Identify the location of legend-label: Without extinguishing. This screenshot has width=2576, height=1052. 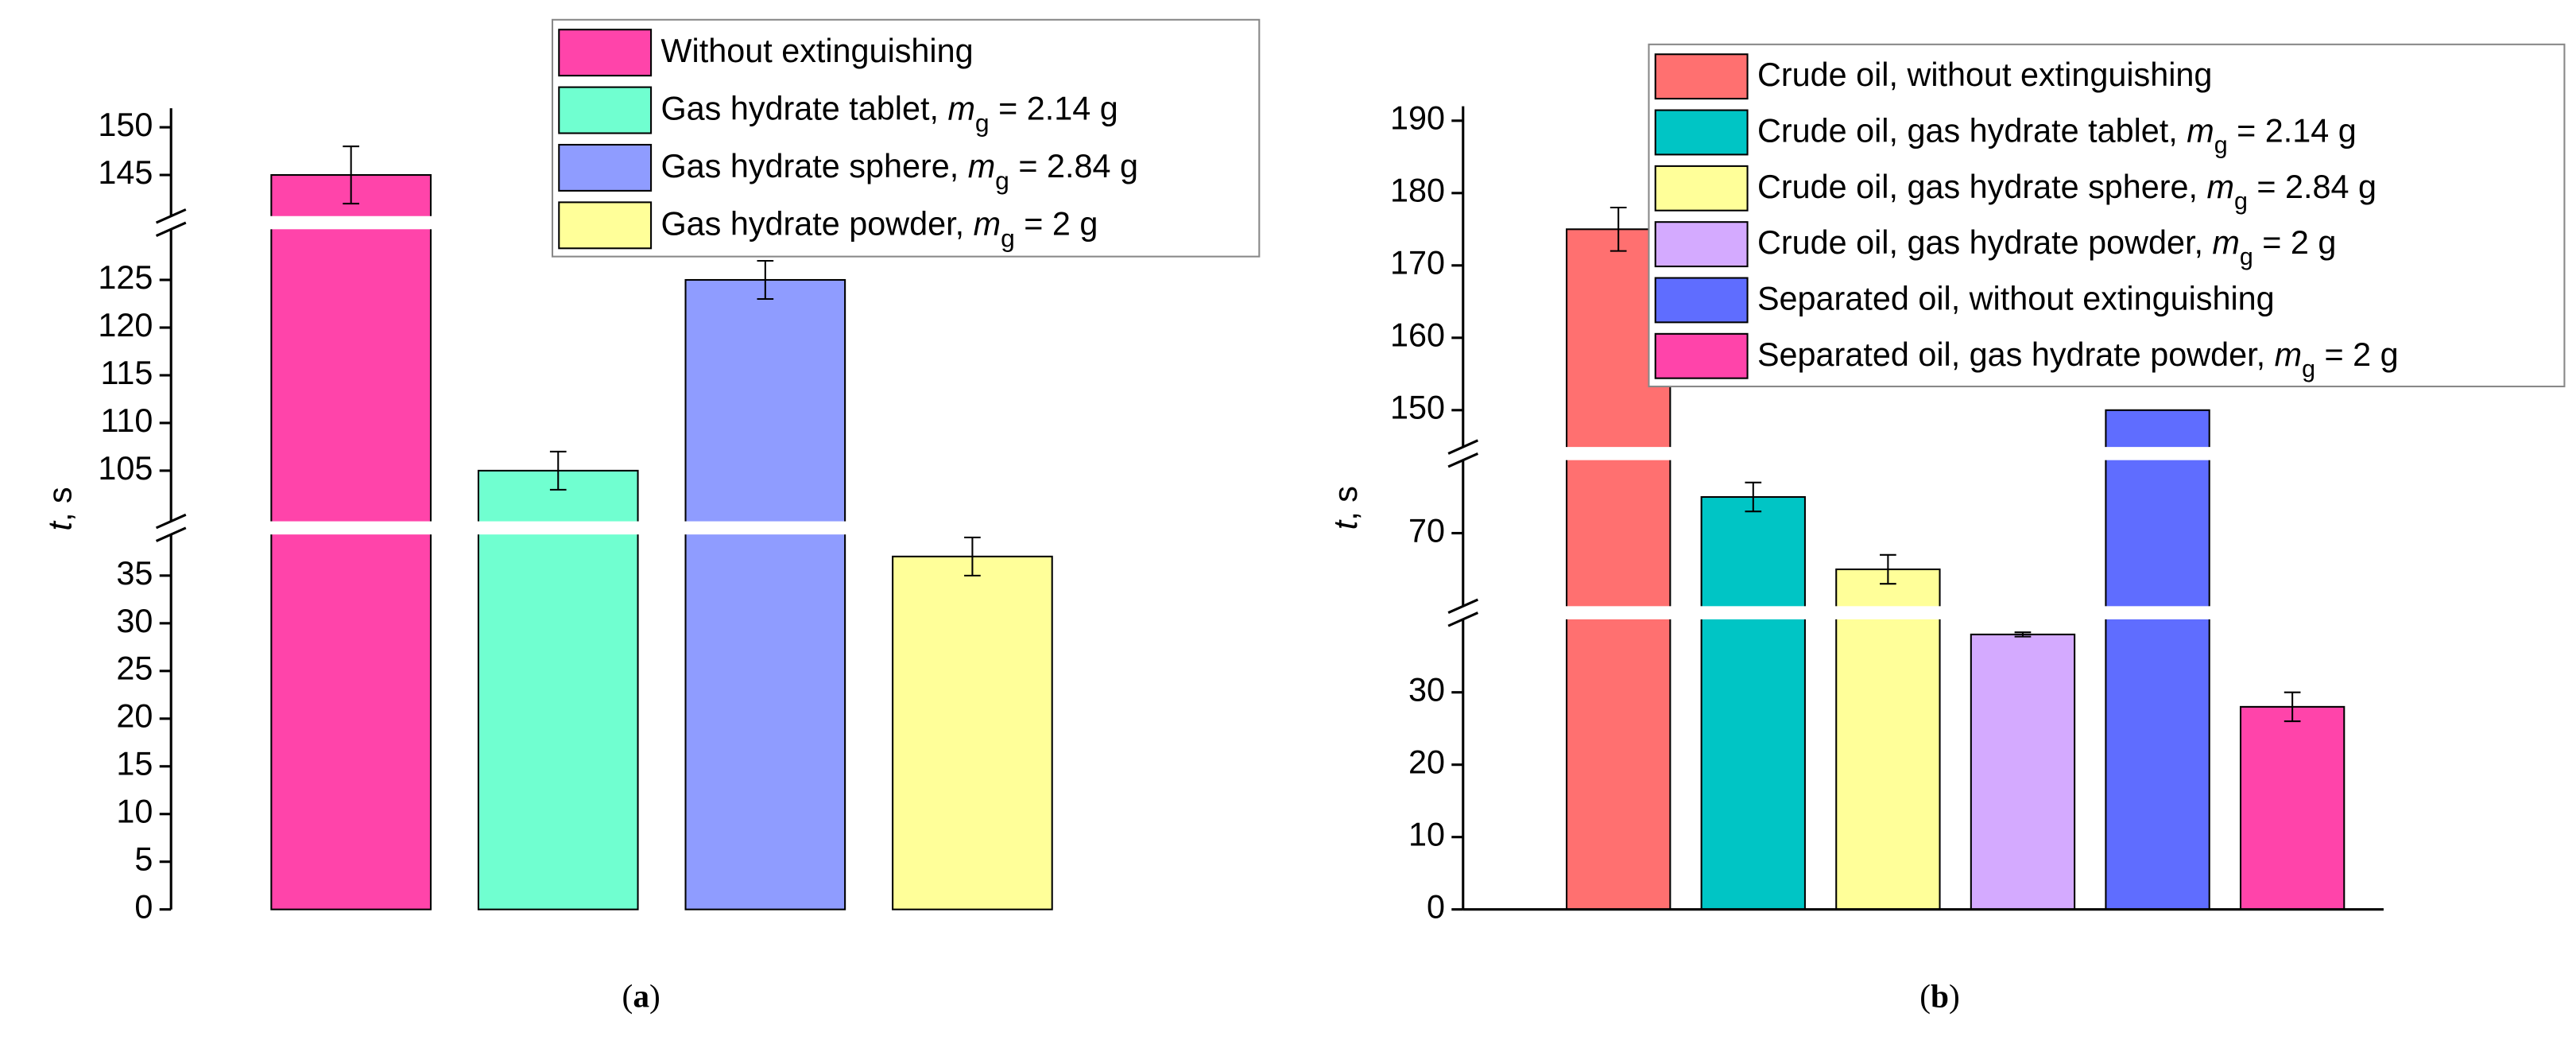
(816, 51).